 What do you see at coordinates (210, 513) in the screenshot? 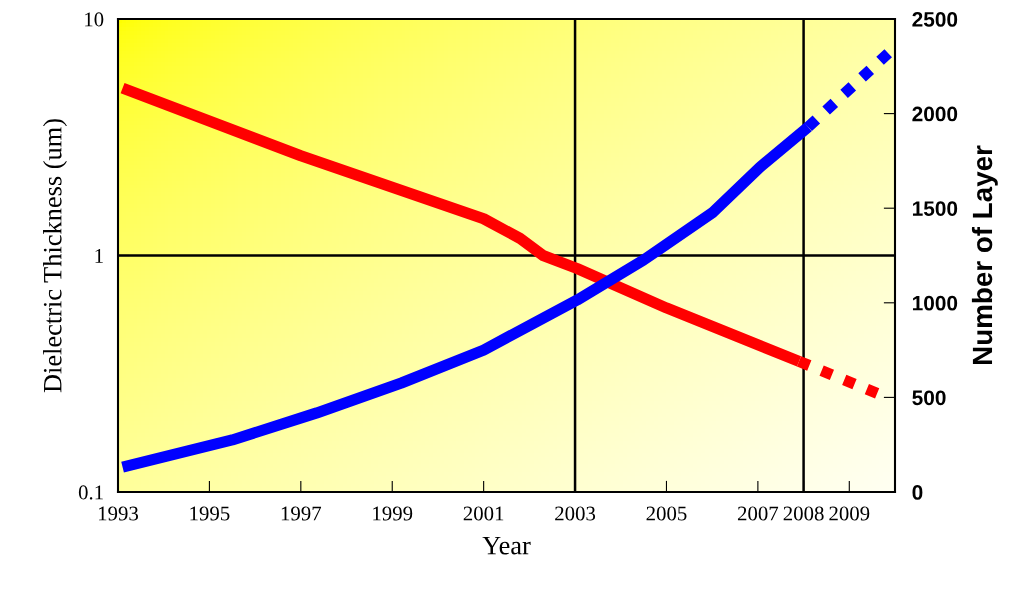
I see `x-tick-label: 1995` at bounding box center [210, 513].